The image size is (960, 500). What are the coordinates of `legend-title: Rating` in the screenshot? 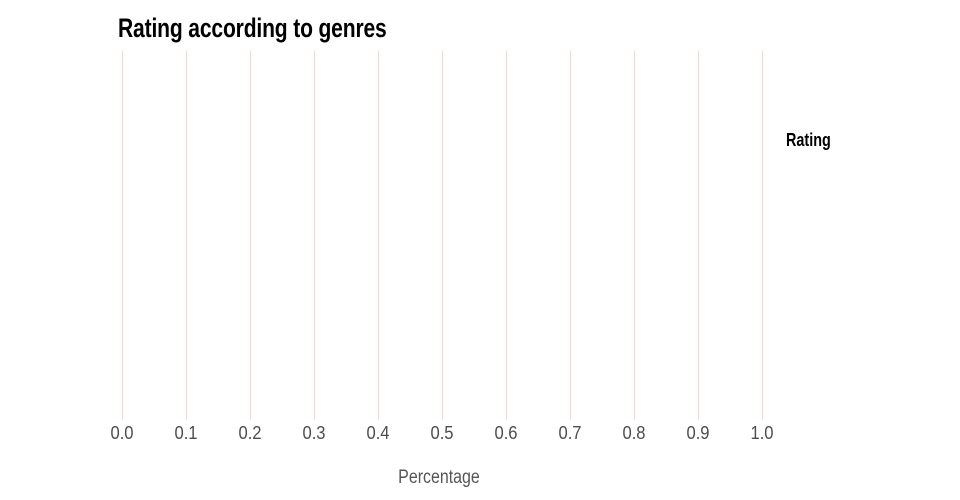 It's located at (808, 140).